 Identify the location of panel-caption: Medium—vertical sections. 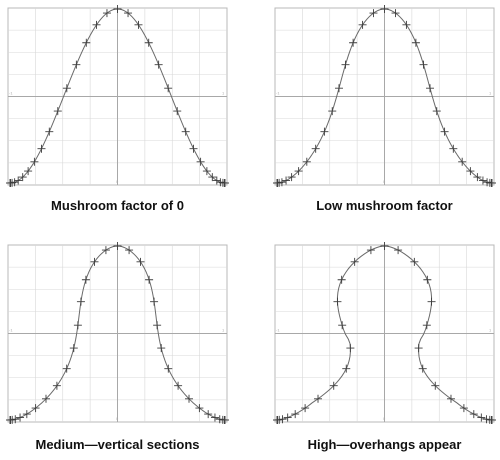
(118, 444).